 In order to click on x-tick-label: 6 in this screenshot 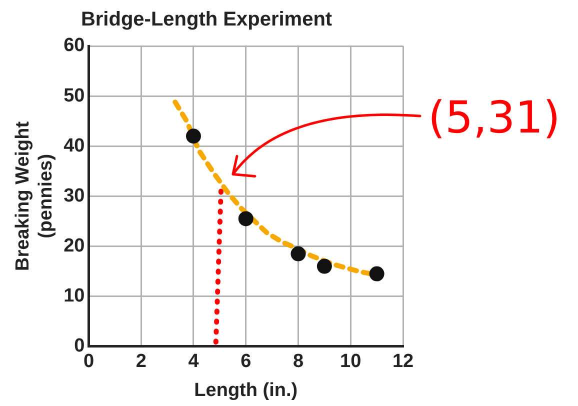, I will do `click(246, 361)`.